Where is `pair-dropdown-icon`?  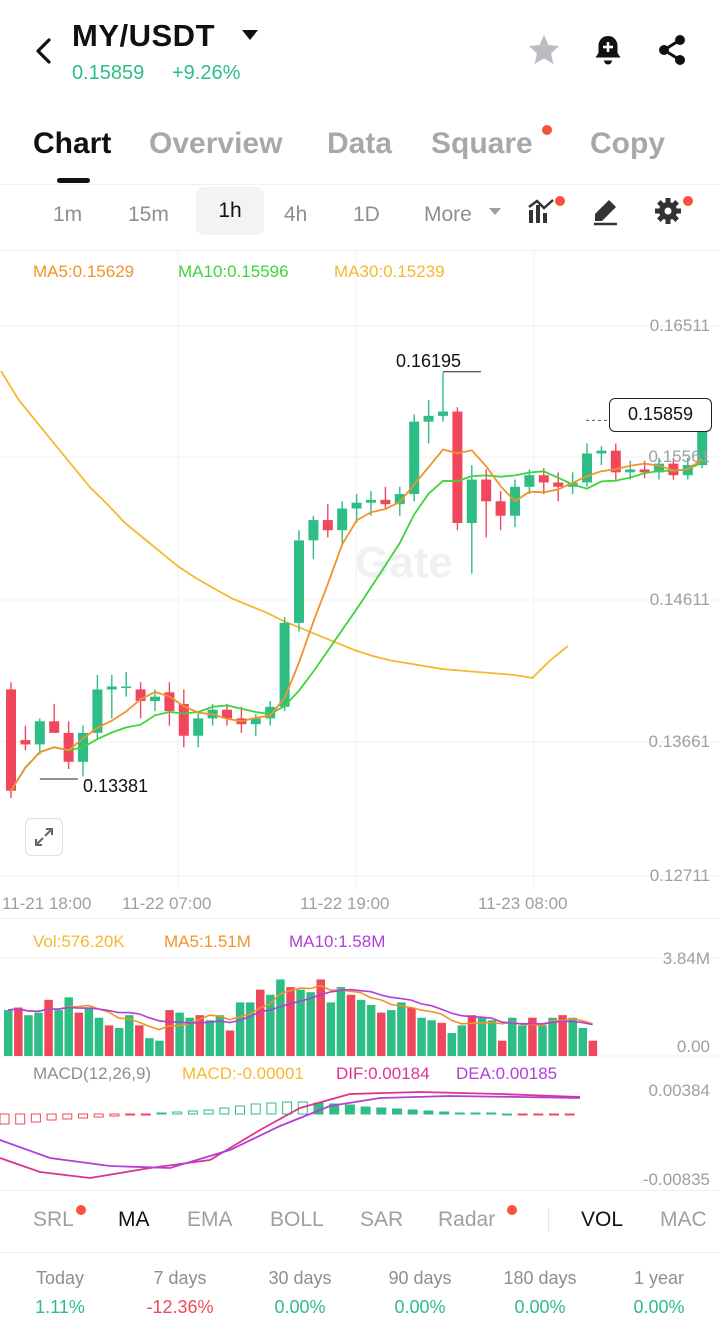 pair-dropdown-icon is located at coordinates (250, 35).